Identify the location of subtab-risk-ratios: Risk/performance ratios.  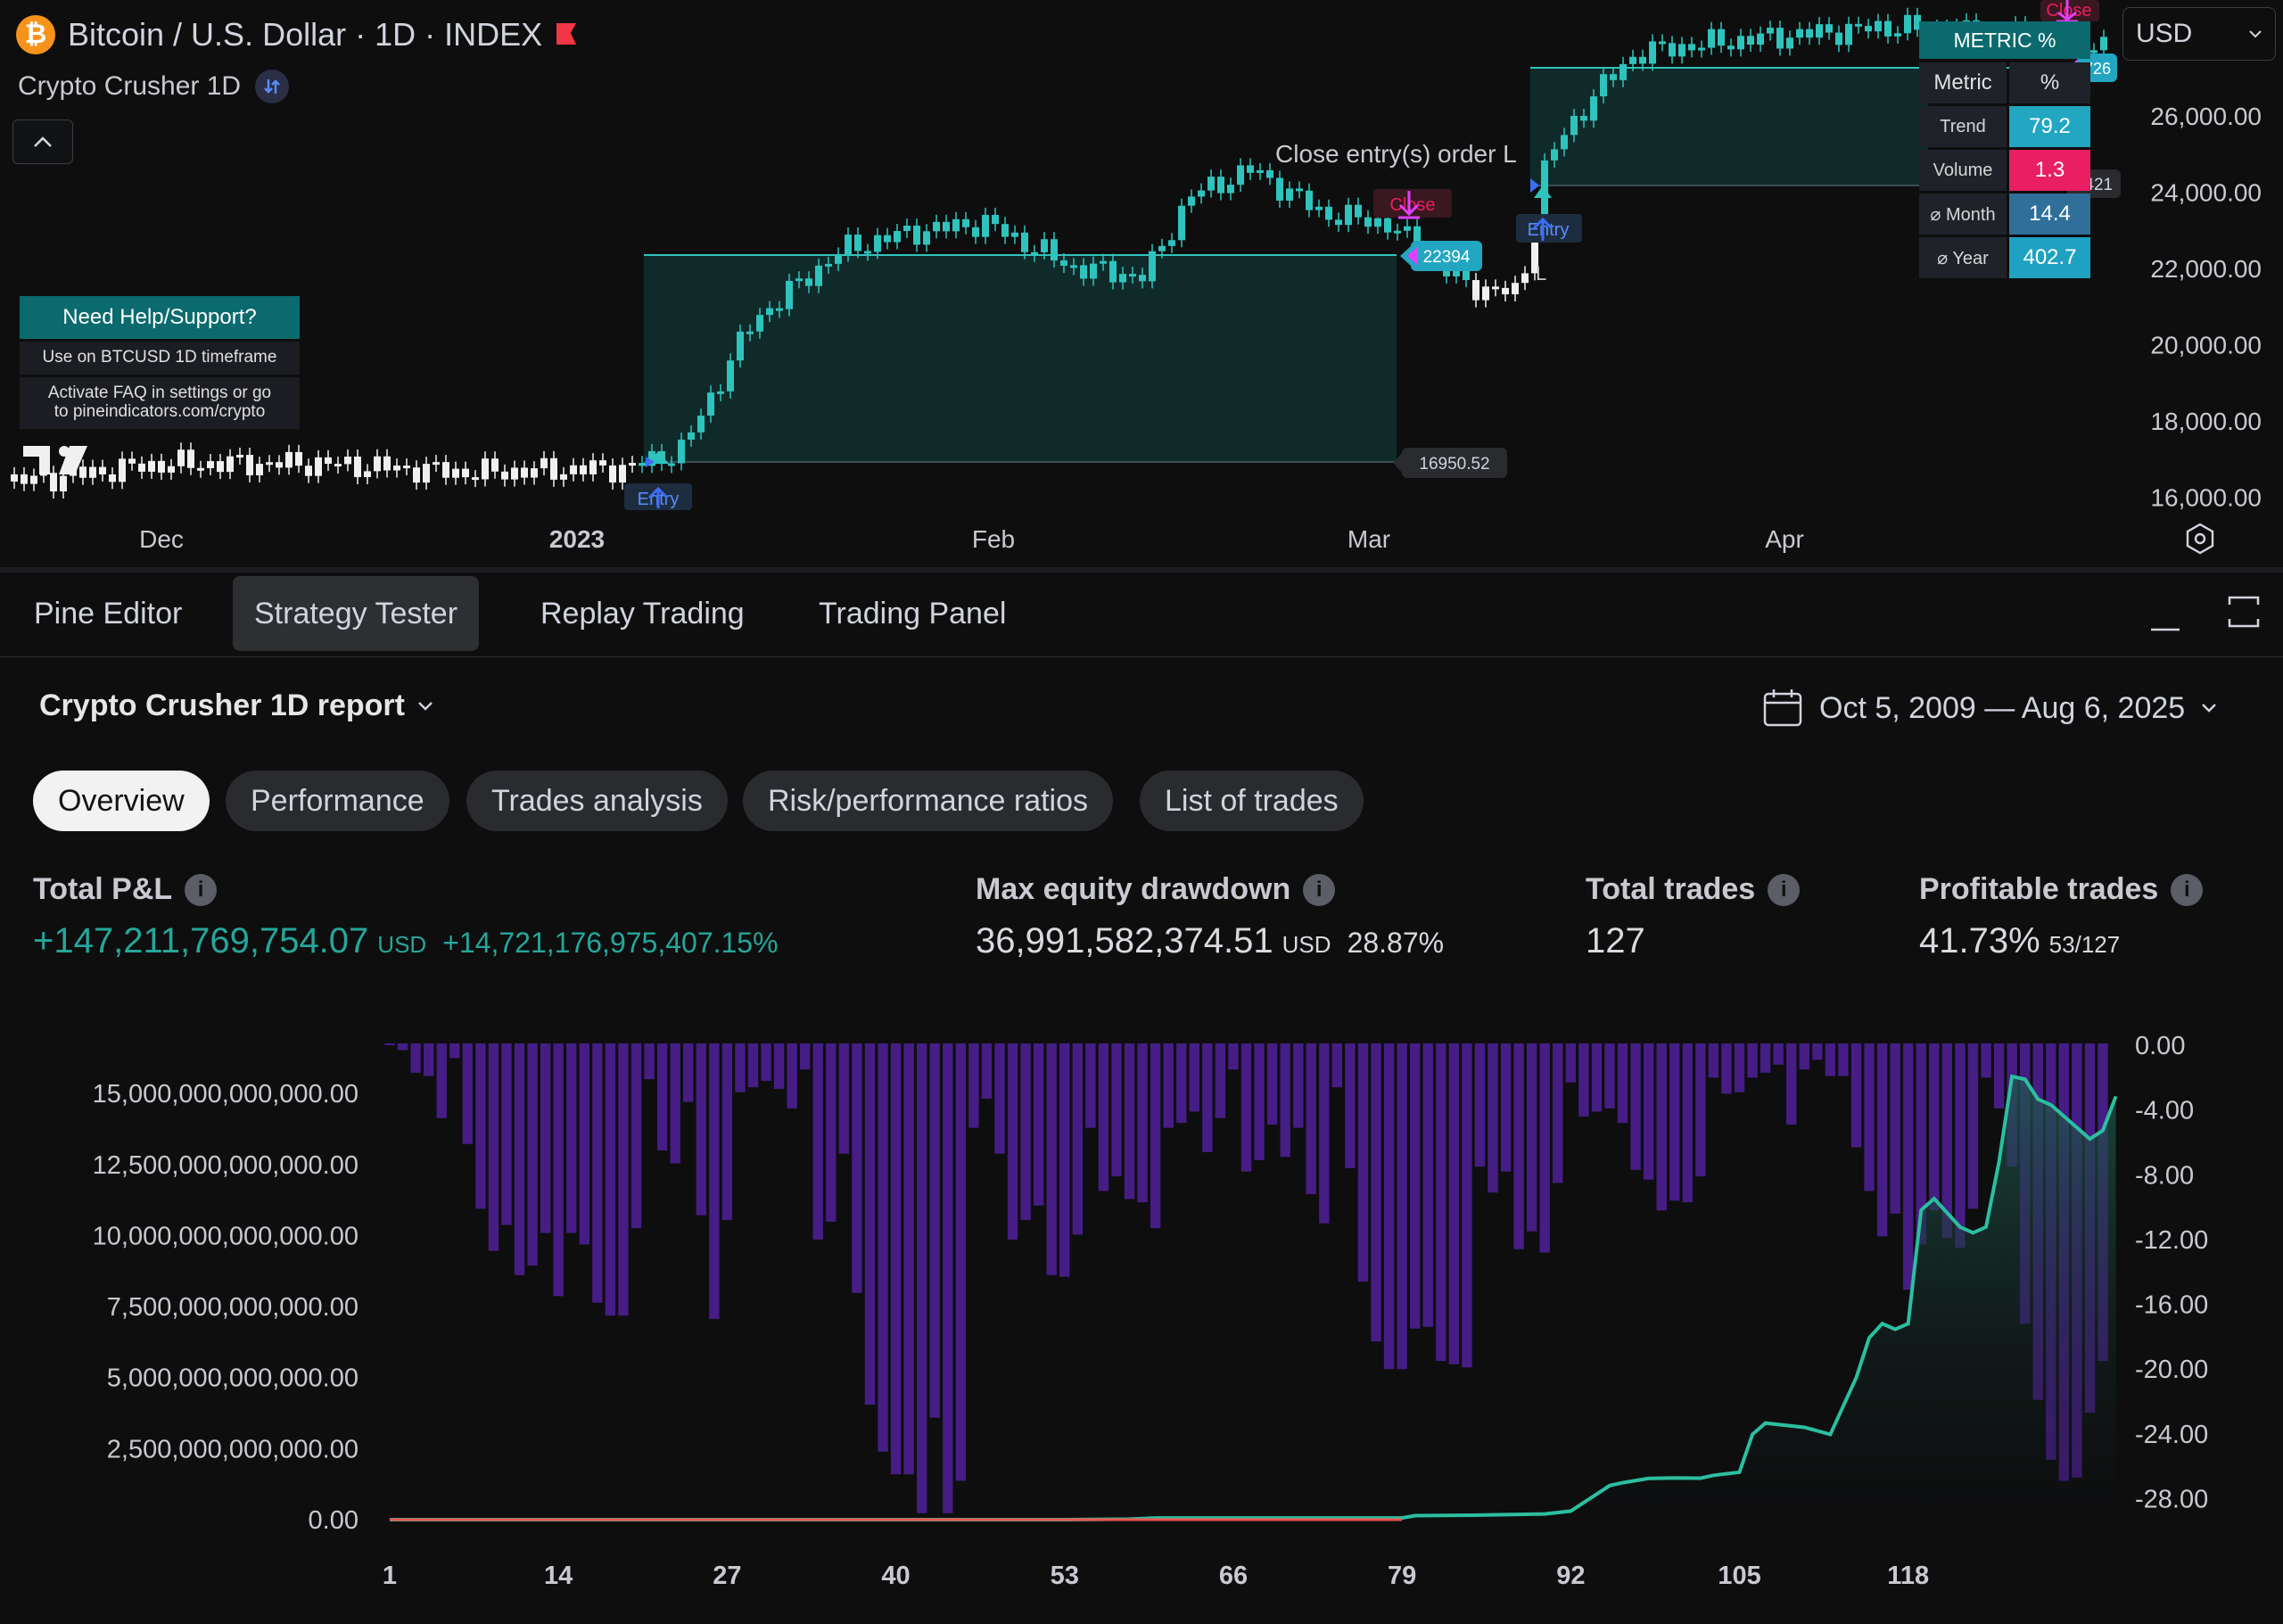
(929, 801).